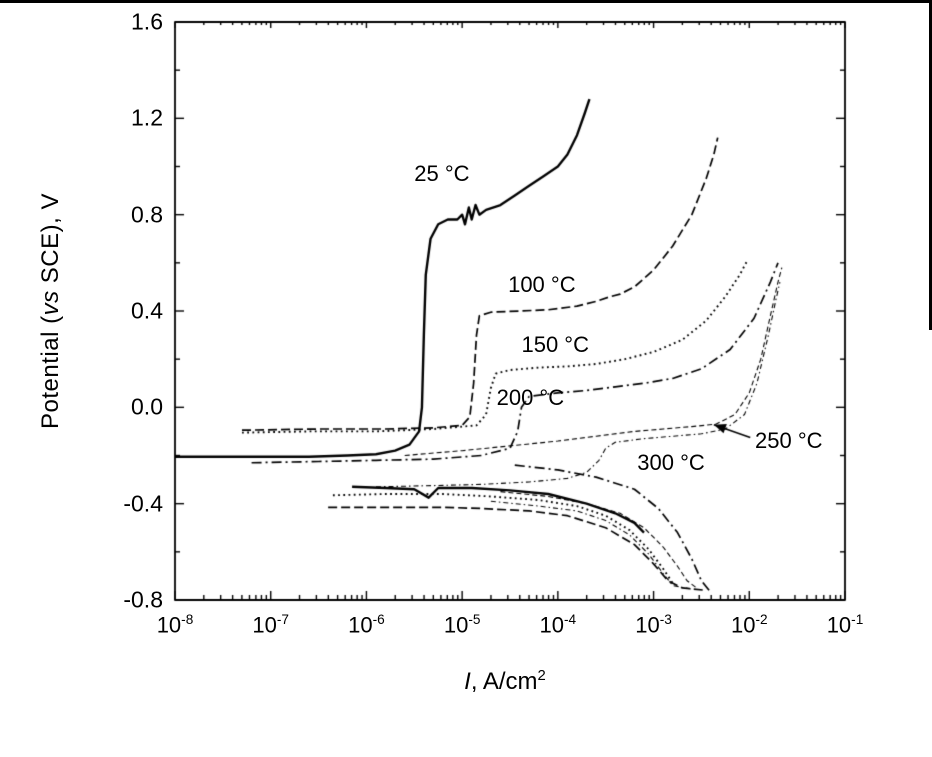 This screenshot has height=757, width=932. Describe the element at coordinates (147, 21) in the screenshot. I see `y-tick-label: 1.6` at that location.